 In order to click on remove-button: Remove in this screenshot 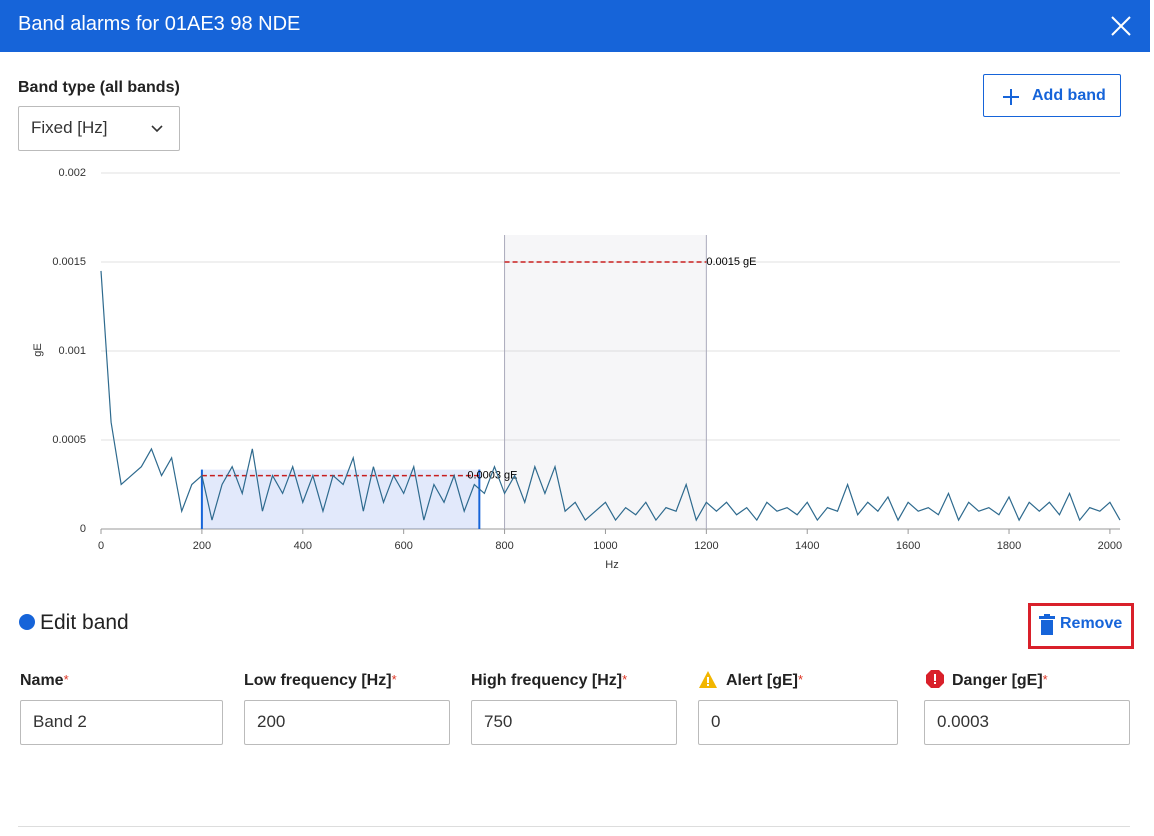, I will do `click(1081, 626)`.